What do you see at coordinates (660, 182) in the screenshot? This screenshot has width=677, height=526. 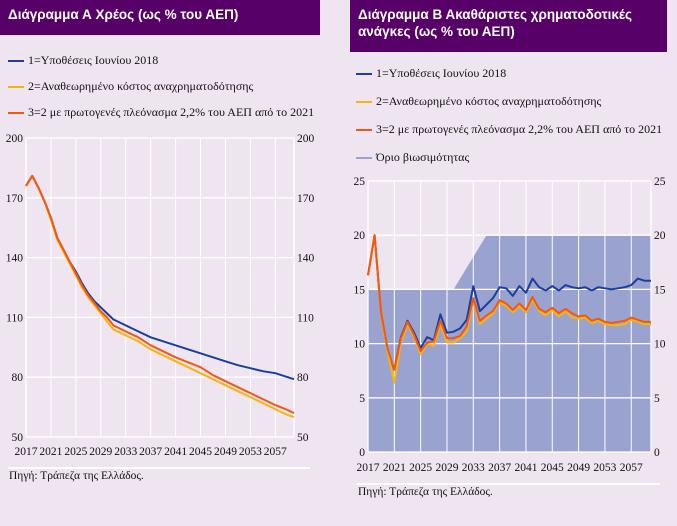 I see `y-tick-label-right: 25` at bounding box center [660, 182].